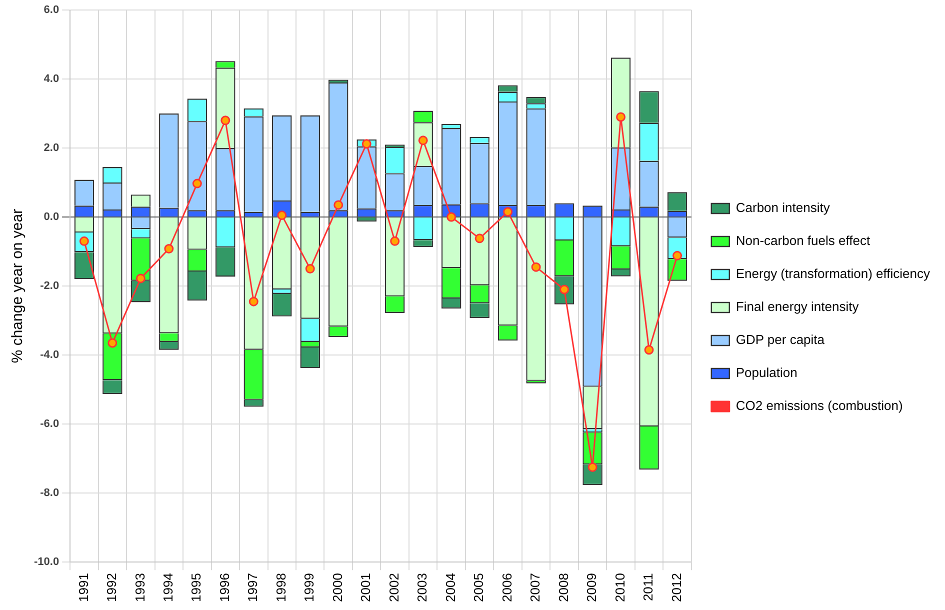  I want to click on legend-label: Energy (transformation) efficiency, so click(833, 274).